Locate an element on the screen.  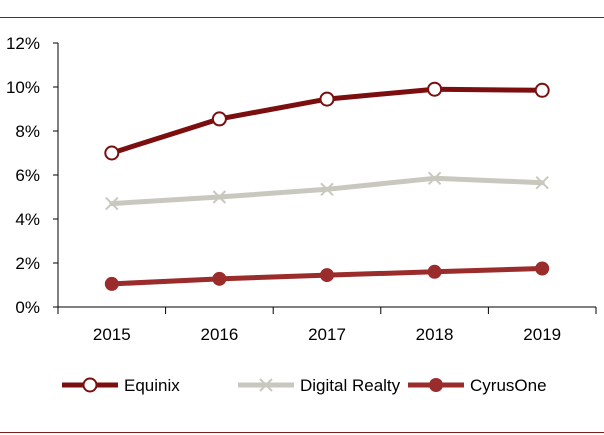
series-equinix is located at coordinates (327, 121).